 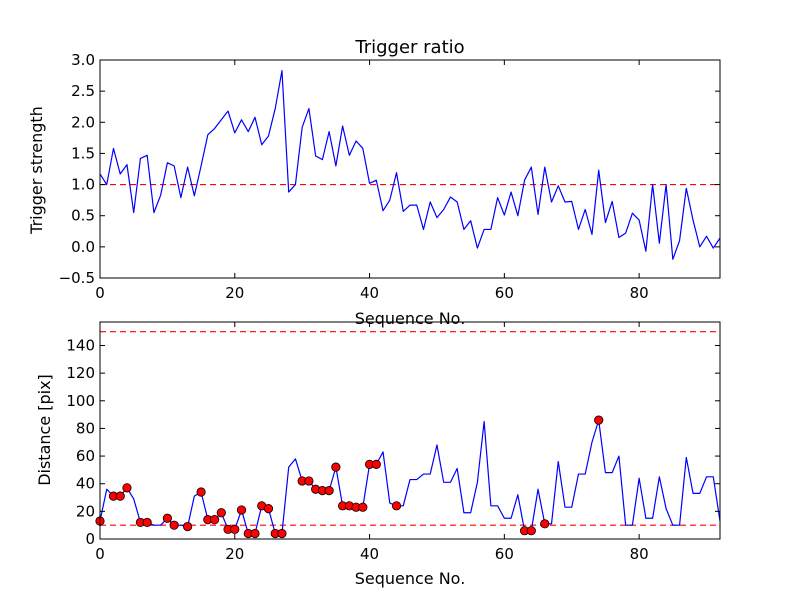 I want to click on y-tick-label: 1.5, so click(x=83, y=153).